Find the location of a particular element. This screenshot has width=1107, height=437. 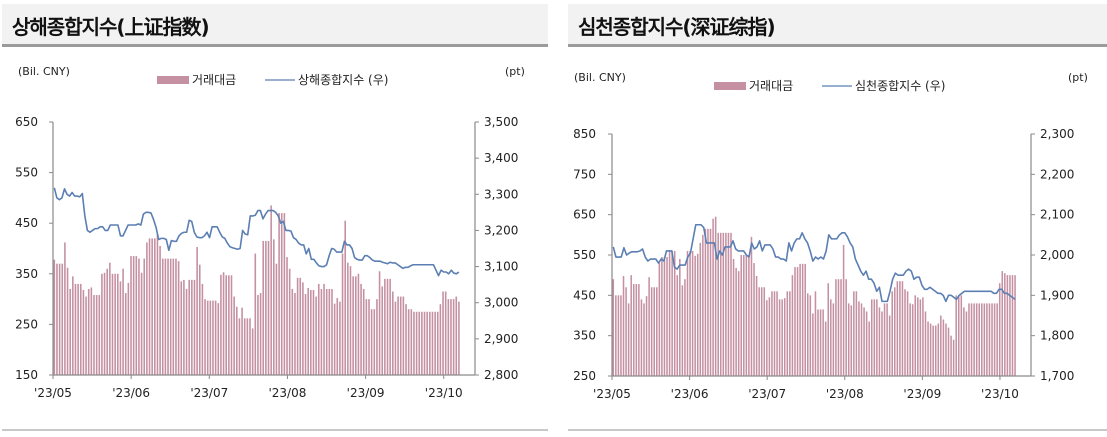

legend: 거래대금 심천종합지수 (우) is located at coordinates (829, 85).